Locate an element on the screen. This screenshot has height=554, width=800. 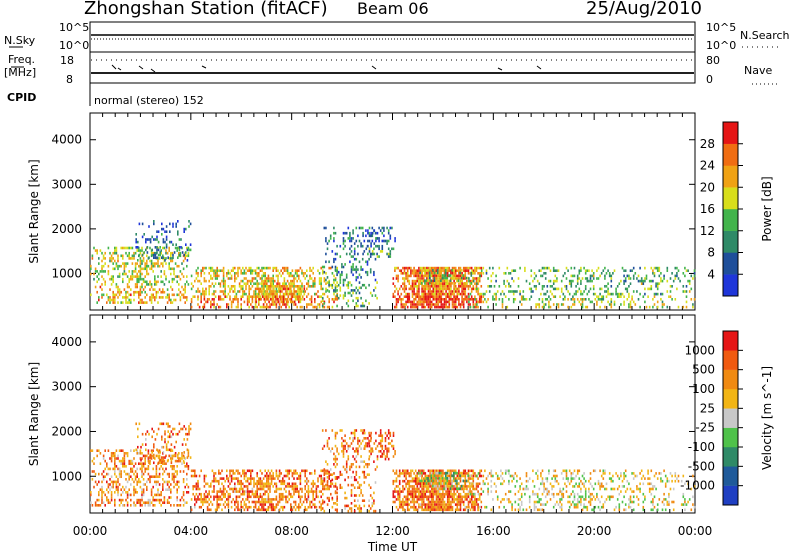
frequency-dropouts is located at coordinates (326, 68).